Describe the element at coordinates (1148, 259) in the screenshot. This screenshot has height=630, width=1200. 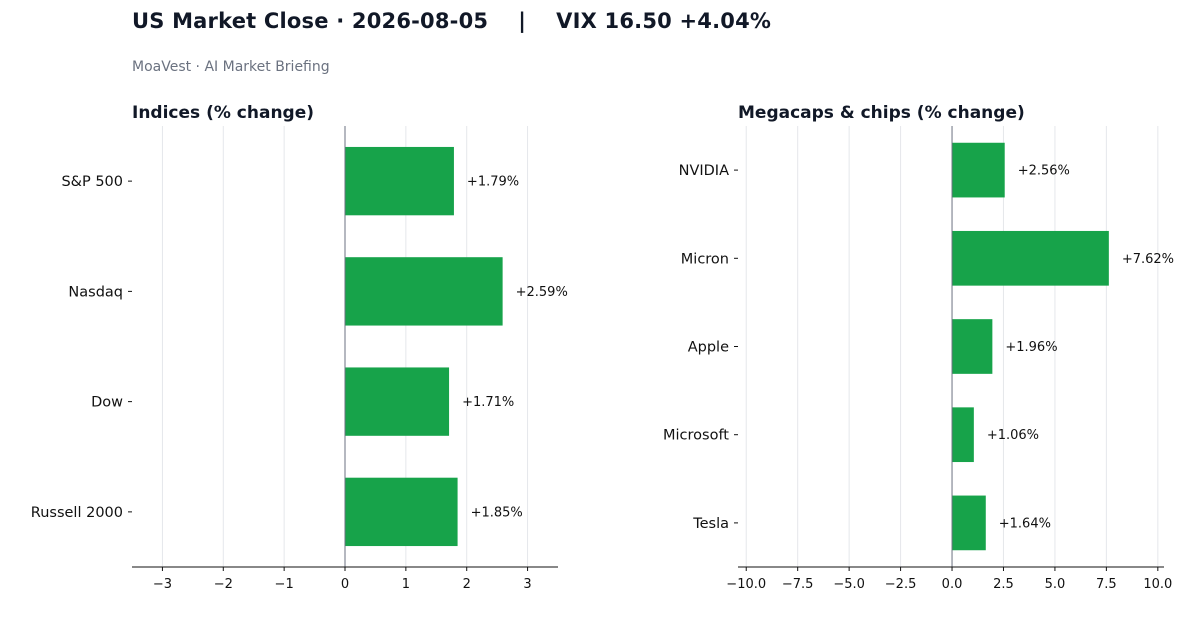
I see `chart2-data-label: +7.62%` at that location.